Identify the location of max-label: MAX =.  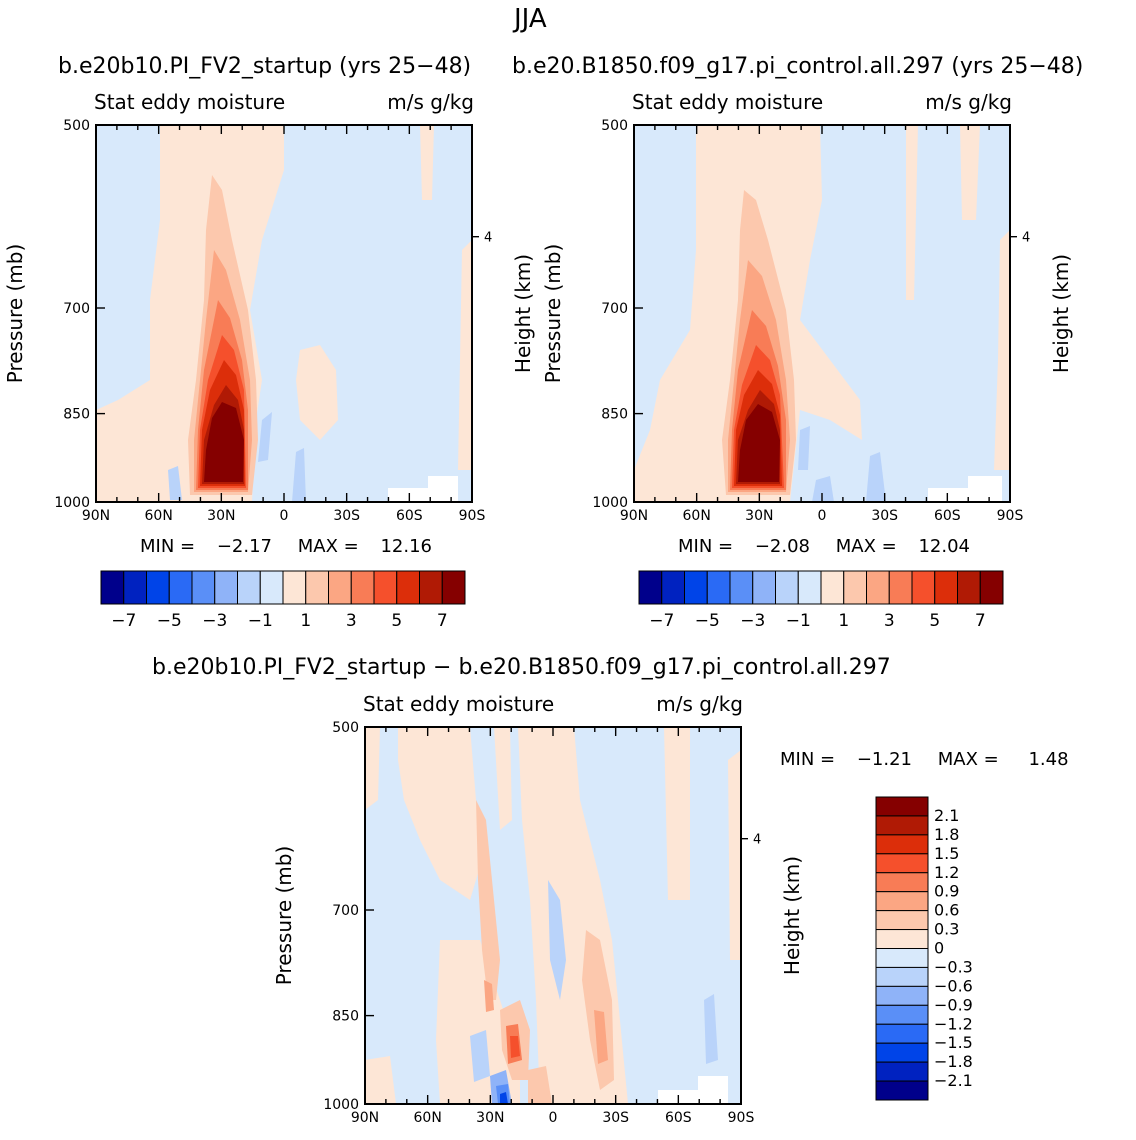
(328, 546).